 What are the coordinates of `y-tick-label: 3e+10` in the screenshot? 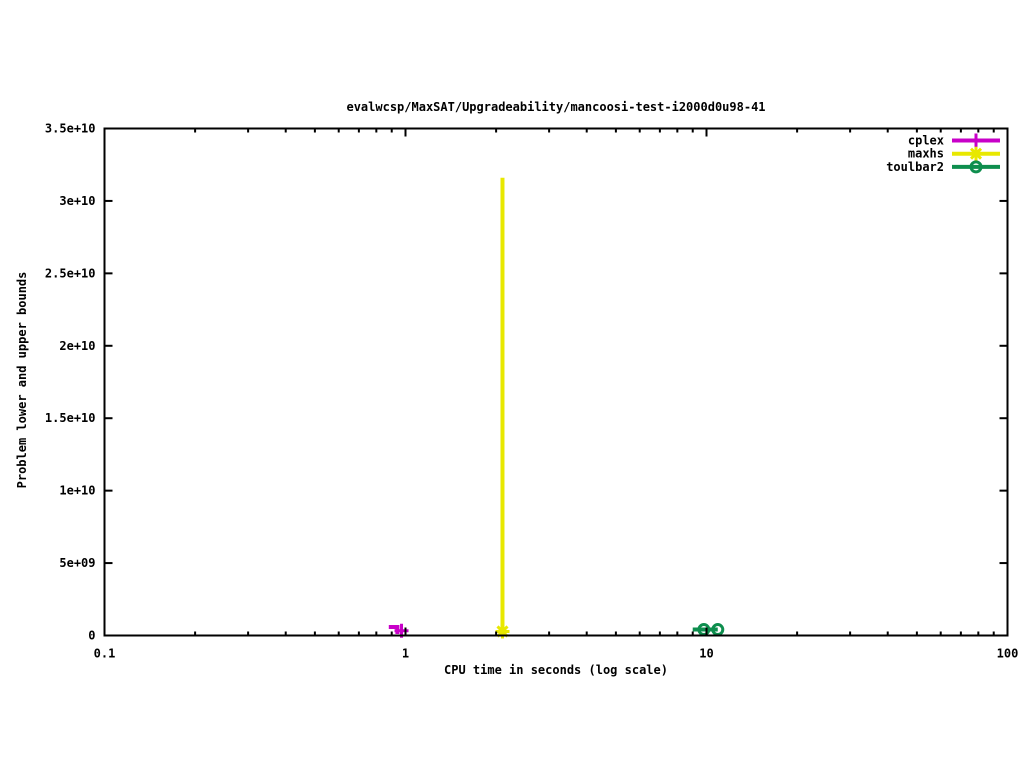 It's located at (77, 201).